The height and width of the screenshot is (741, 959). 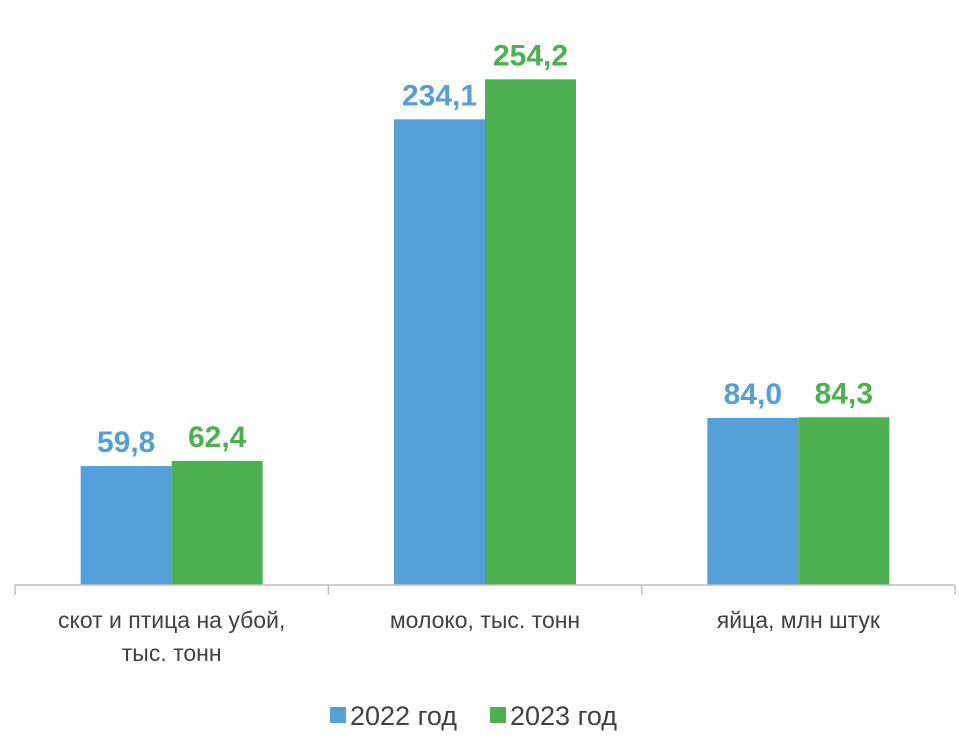 I want to click on data-label: 62,4, so click(x=217, y=437).